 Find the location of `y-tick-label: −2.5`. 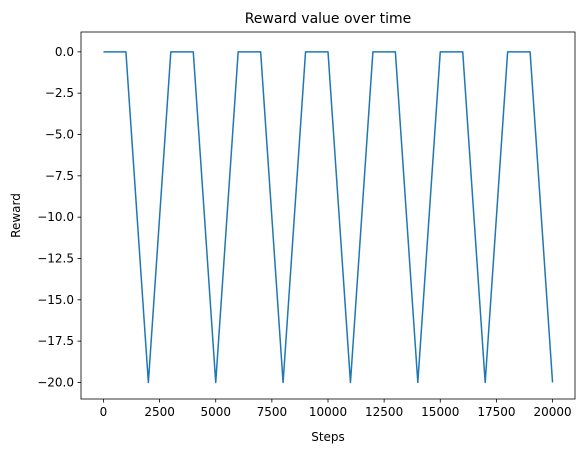

y-tick-label: −2.5 is located at coordinates (59, 93).